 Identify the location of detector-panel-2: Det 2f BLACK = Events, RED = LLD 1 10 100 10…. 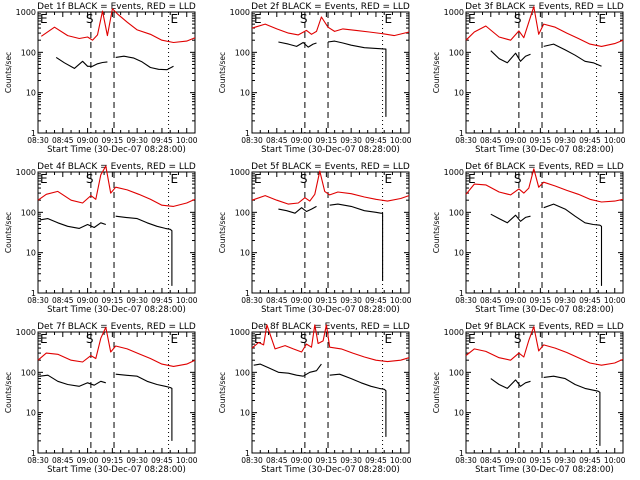
(315, 78).